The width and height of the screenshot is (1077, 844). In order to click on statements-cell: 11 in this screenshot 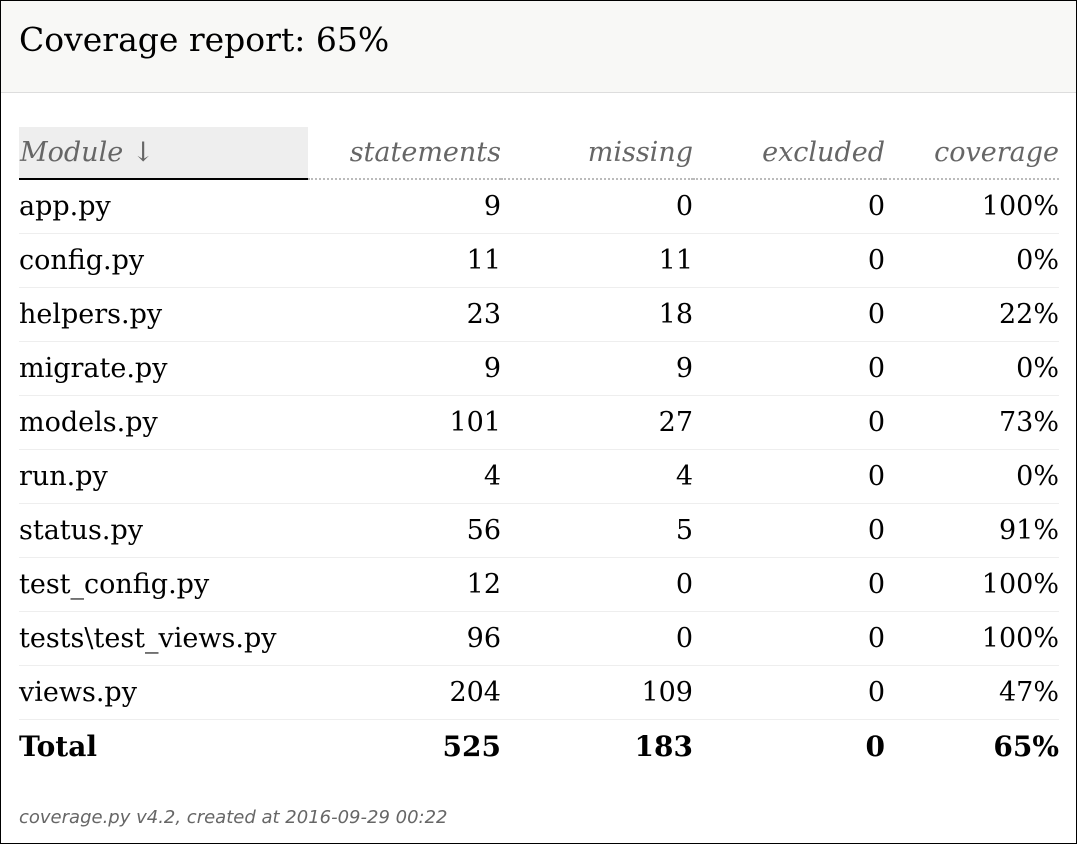, I will do `click(404, 260)`.